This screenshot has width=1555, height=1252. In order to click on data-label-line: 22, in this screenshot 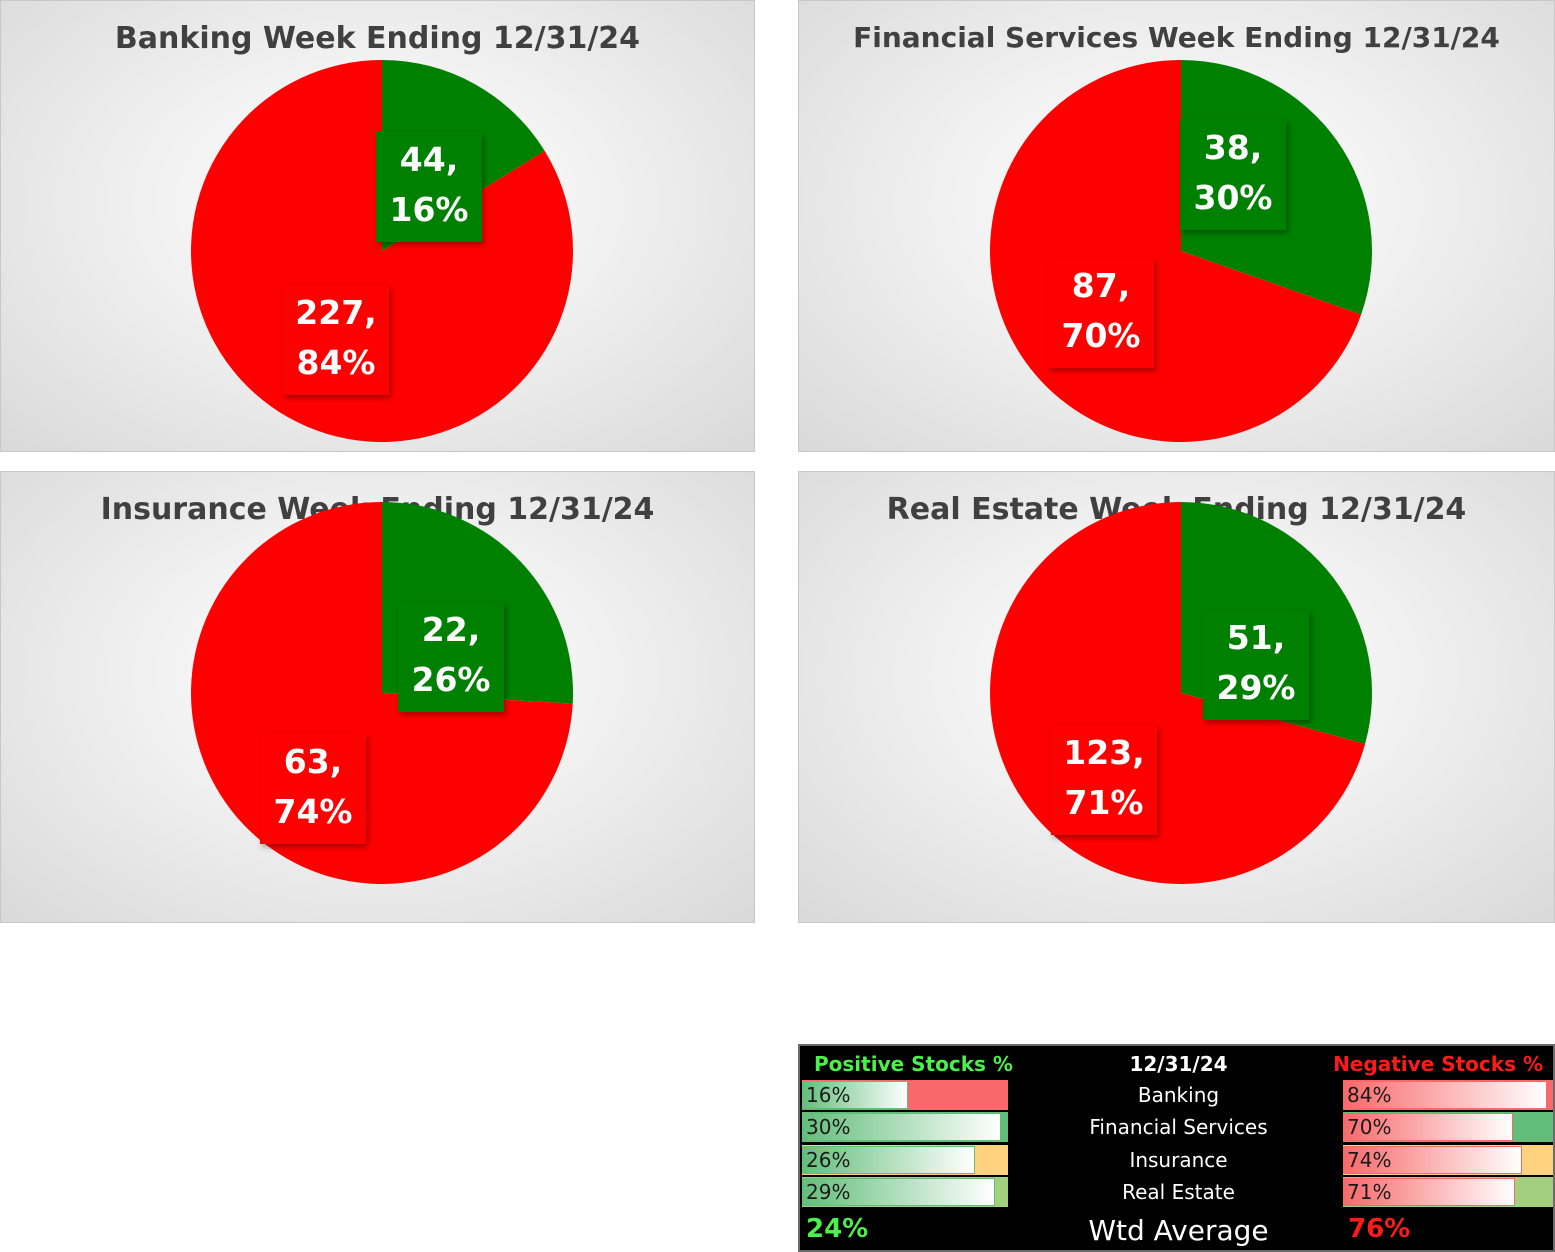, I will do `click(451, 629)`.